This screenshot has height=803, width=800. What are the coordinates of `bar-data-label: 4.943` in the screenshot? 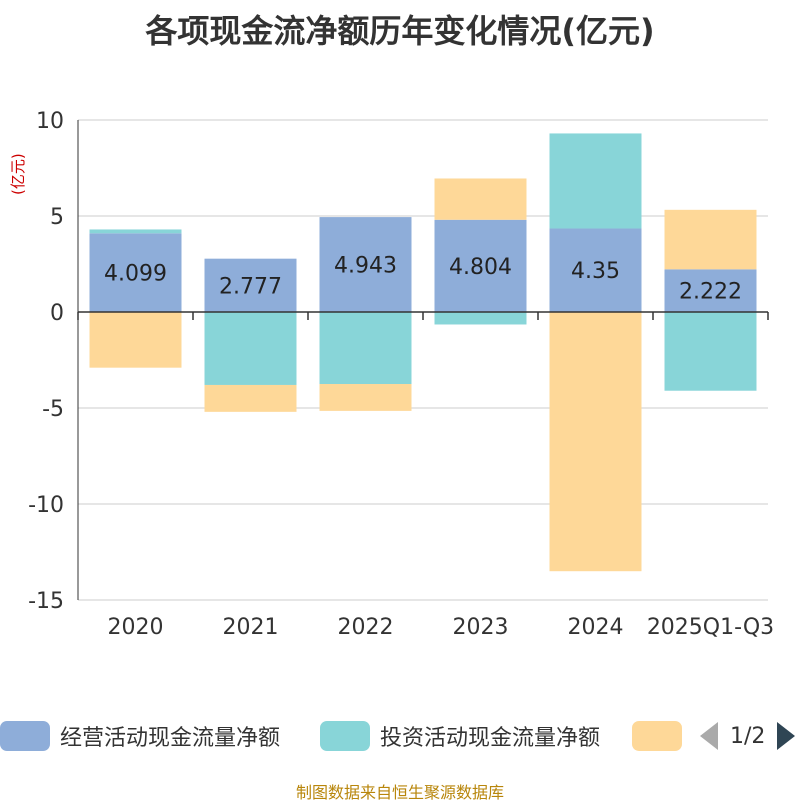 It's located at (365, 266).